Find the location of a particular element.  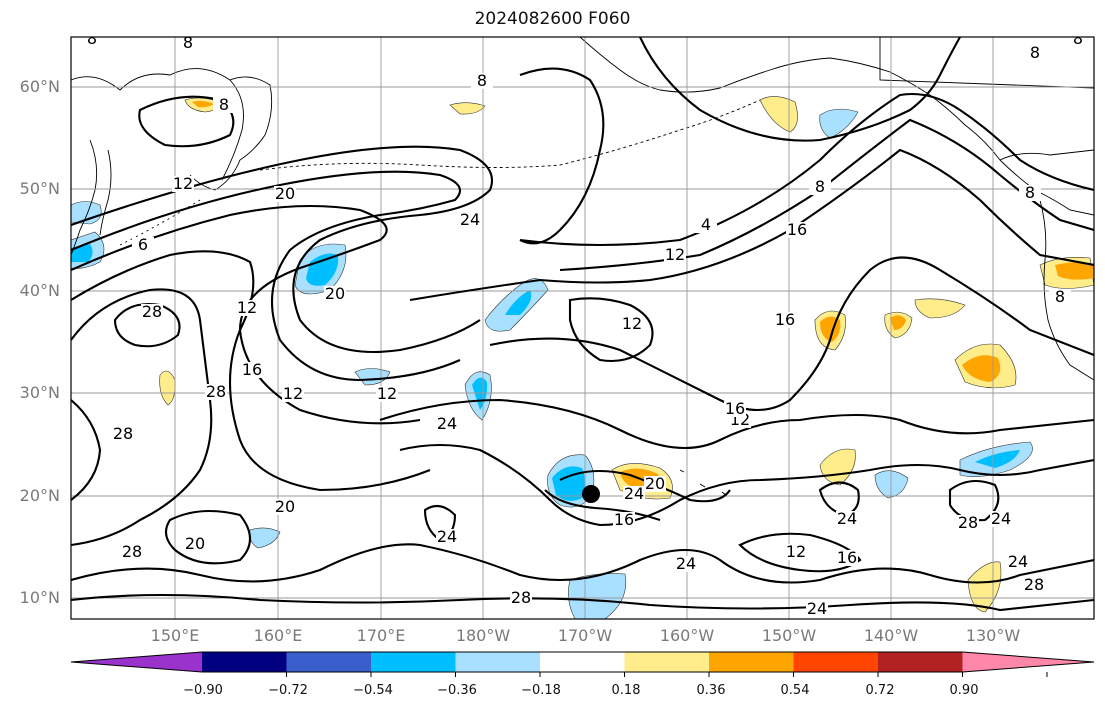

lon-label: 160°E is located at coordinates (278, 635).